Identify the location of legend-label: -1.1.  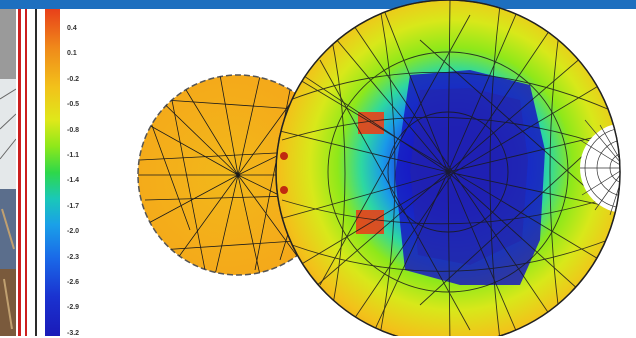
(73, 155).